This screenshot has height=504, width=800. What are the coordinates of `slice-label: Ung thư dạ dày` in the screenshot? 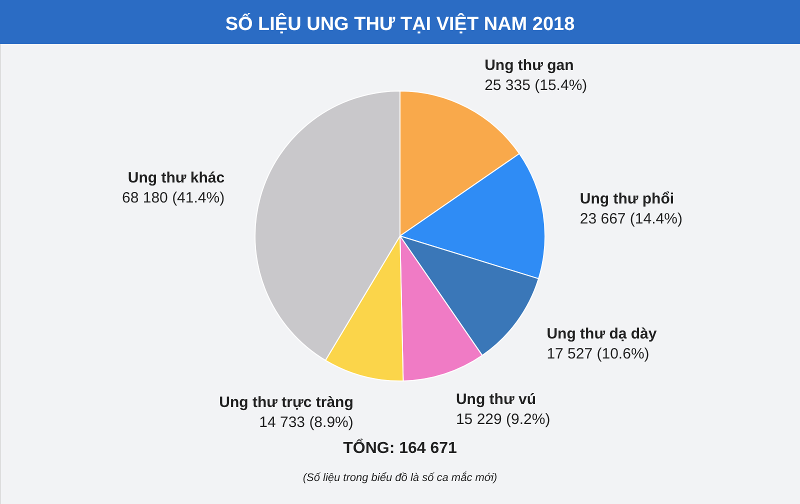 It's located at (602, 334).